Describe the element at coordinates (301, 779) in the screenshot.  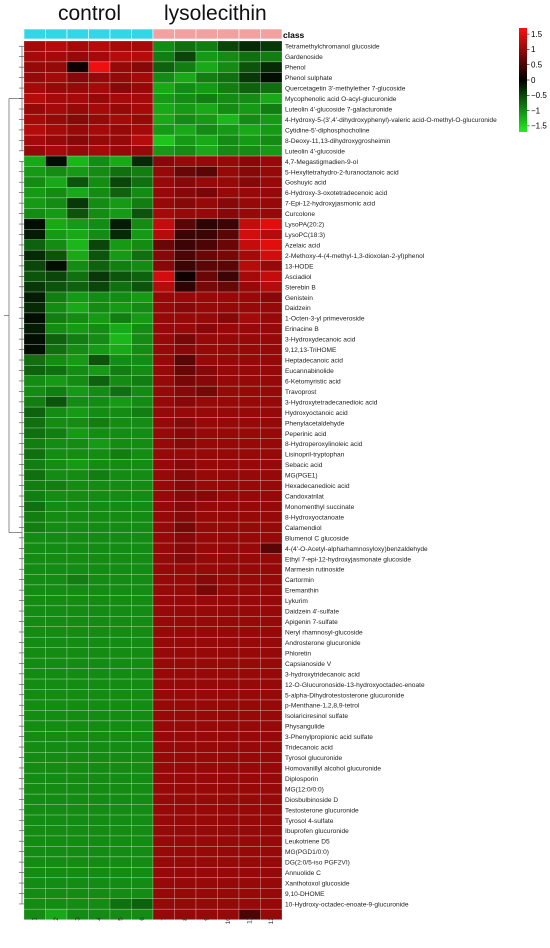
I see `row-label: Diplosporin` at that location.